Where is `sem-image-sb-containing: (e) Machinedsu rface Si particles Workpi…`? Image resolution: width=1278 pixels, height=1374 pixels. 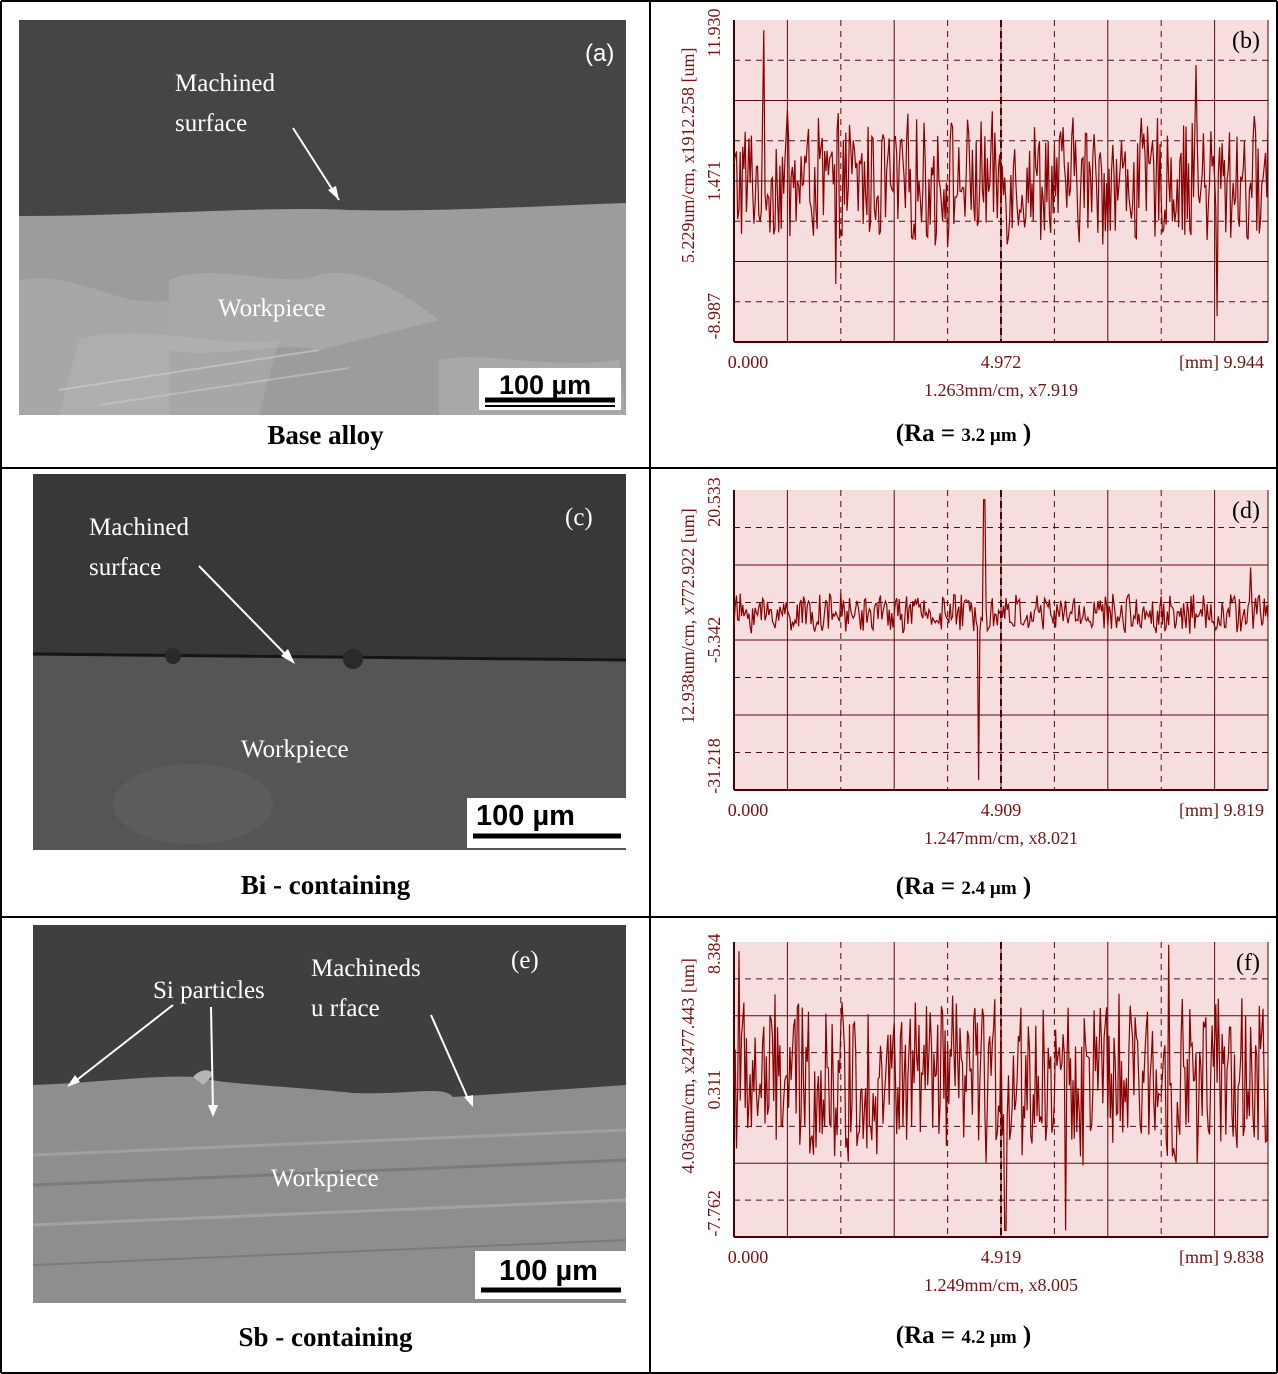
sem-image-sb-containing: (e) Machinedsu rface Si particles Workpi… is located at coordinates (329, 1114).